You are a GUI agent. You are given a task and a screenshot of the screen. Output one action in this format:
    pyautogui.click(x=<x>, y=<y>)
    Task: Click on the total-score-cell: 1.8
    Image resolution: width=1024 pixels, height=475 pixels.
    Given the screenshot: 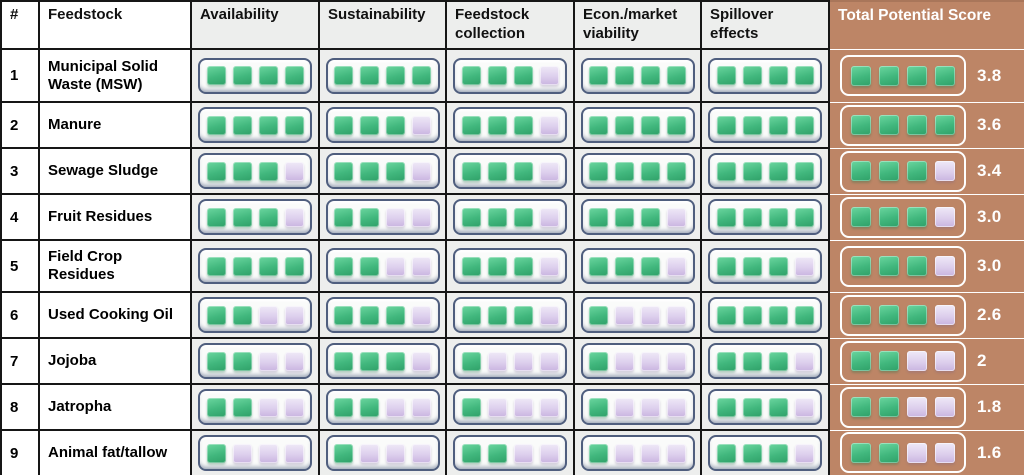 What is the action you would take?
    pyautogui.click(x=926, y=407)
    